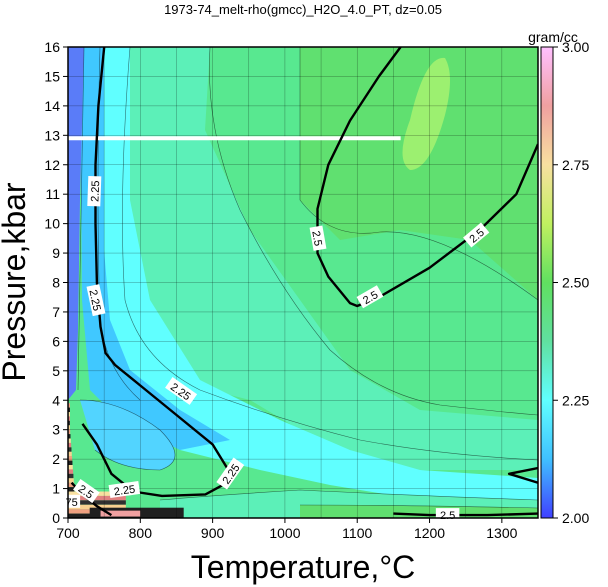 The image size is (608, 587). What do you see at coordinates (522, 475) in the screenshot?
I see `contour-line` at bounding box center [522, 475].